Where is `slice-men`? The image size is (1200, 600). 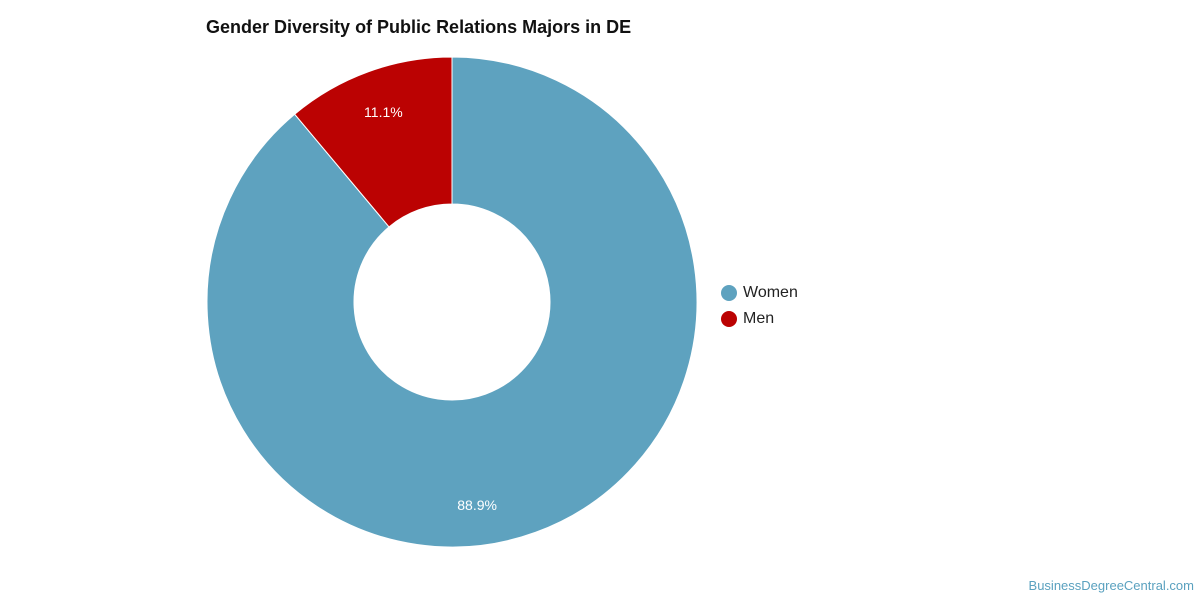
slice-men is located at coordinates (373, 142).